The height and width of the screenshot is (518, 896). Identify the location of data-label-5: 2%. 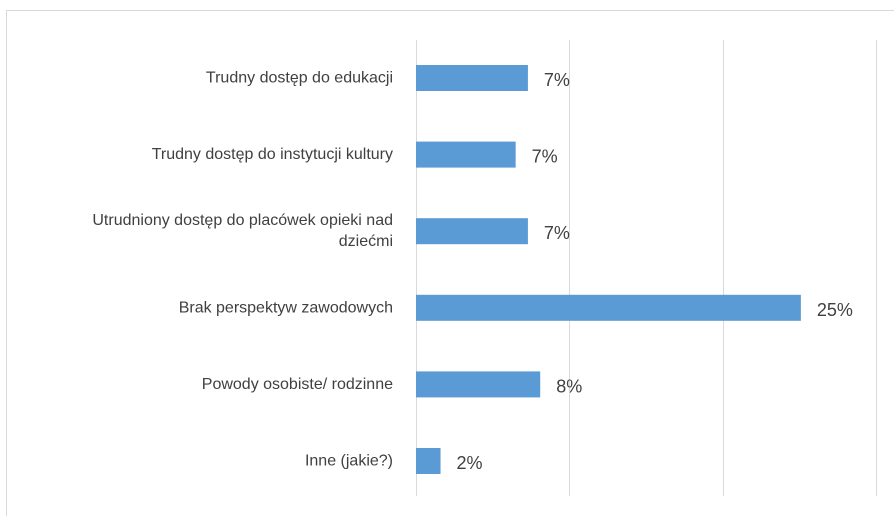
(470, 463).